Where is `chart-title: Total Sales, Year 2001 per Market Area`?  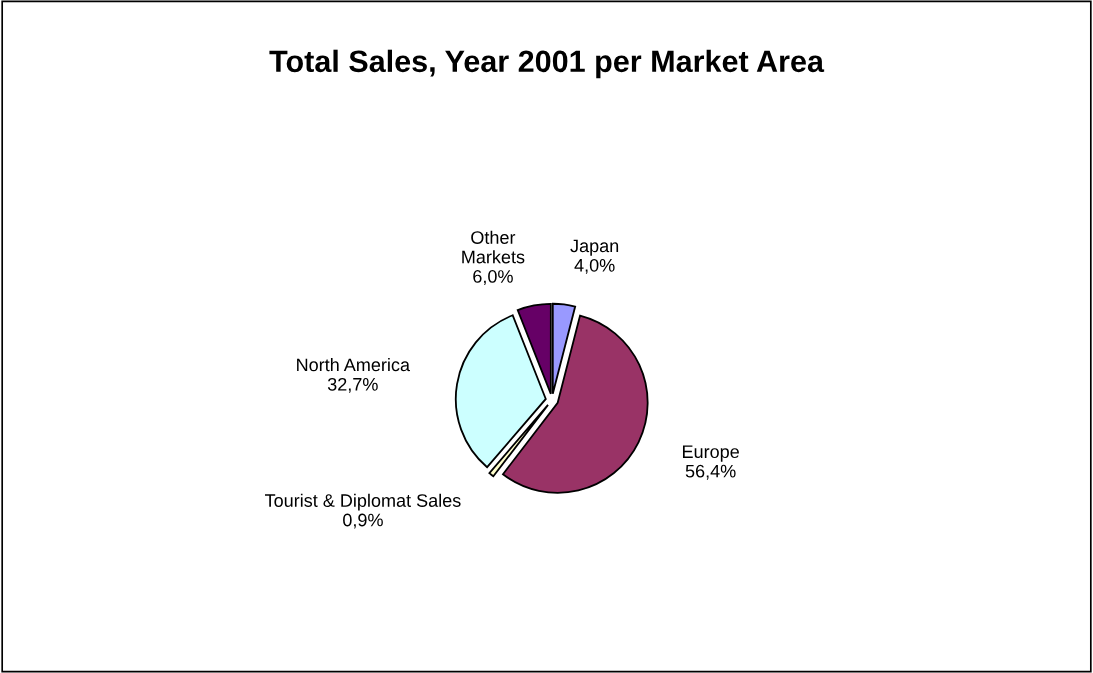
chart-title: Total Sales, Year 2001 per Market Area is located at coordinates (547, 64).